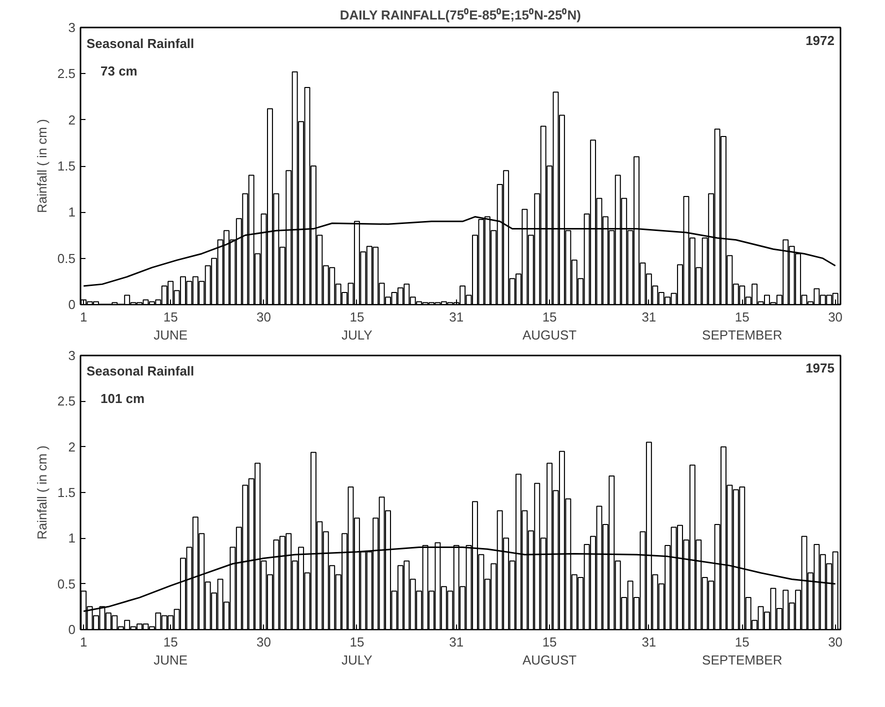 Image resolution: width=885 pixels, height=707 pixels. I want to click on chart-title: DAILY RAINFALL(75⁰E-85⁰E;15⁰N-25⁰N), so click(460, 15).